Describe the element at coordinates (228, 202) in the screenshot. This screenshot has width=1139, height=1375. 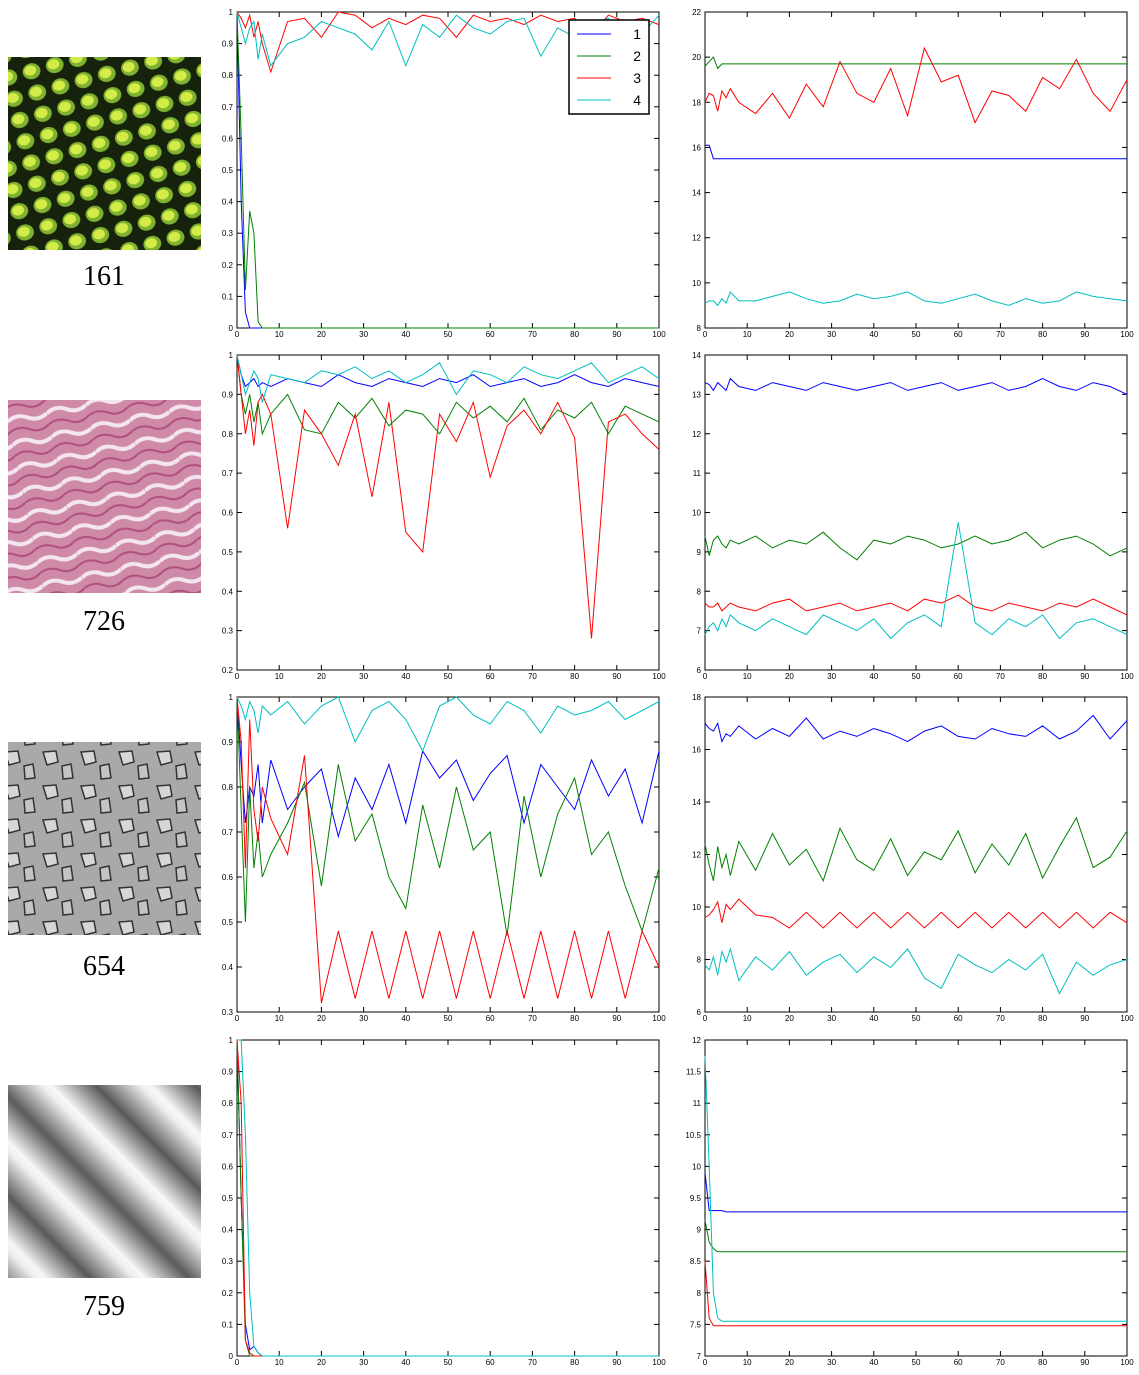
I see `y-tick-label: 0.4` at that location.